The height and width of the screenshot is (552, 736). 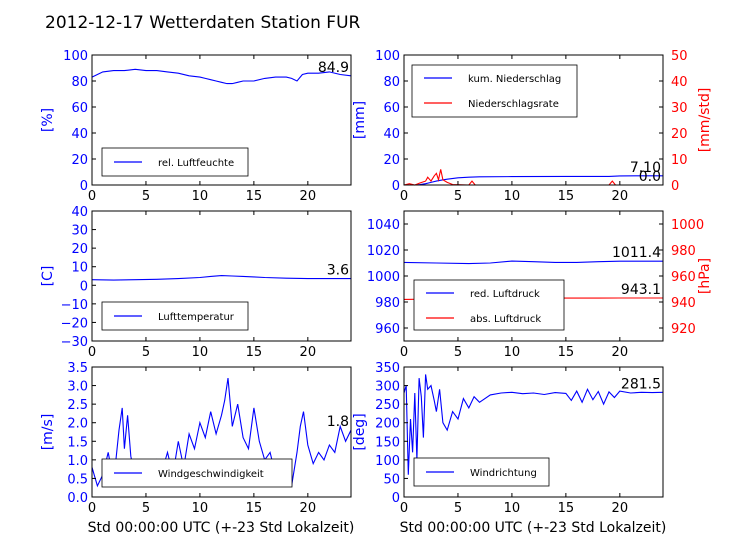 I want to click on y-tick-label: 1040, so click(x=383, y=225).